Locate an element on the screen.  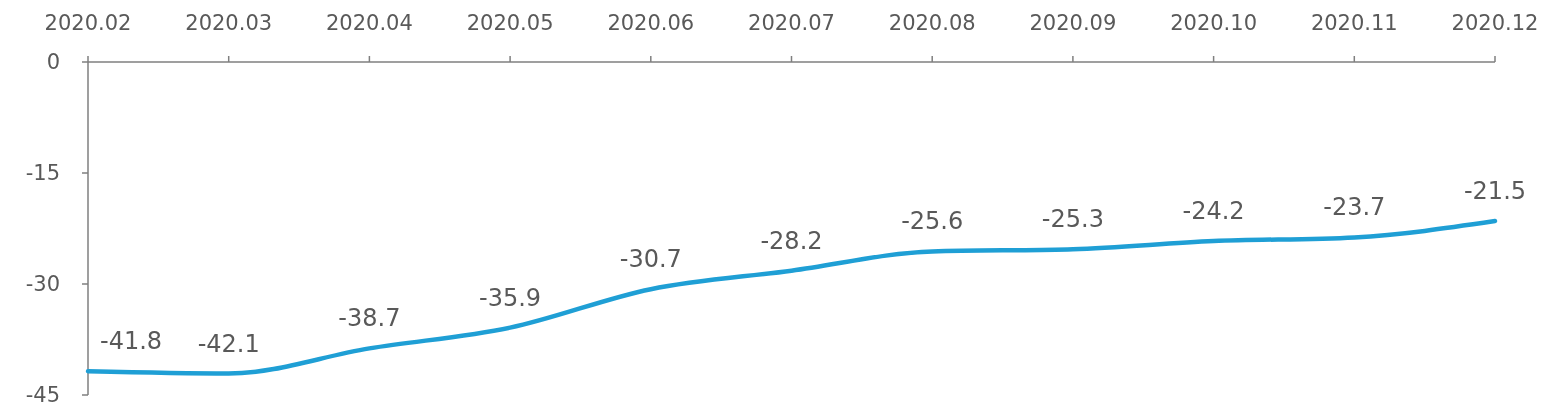
x-tick-label: 2020.10 is located at coordinates (1214, 23).